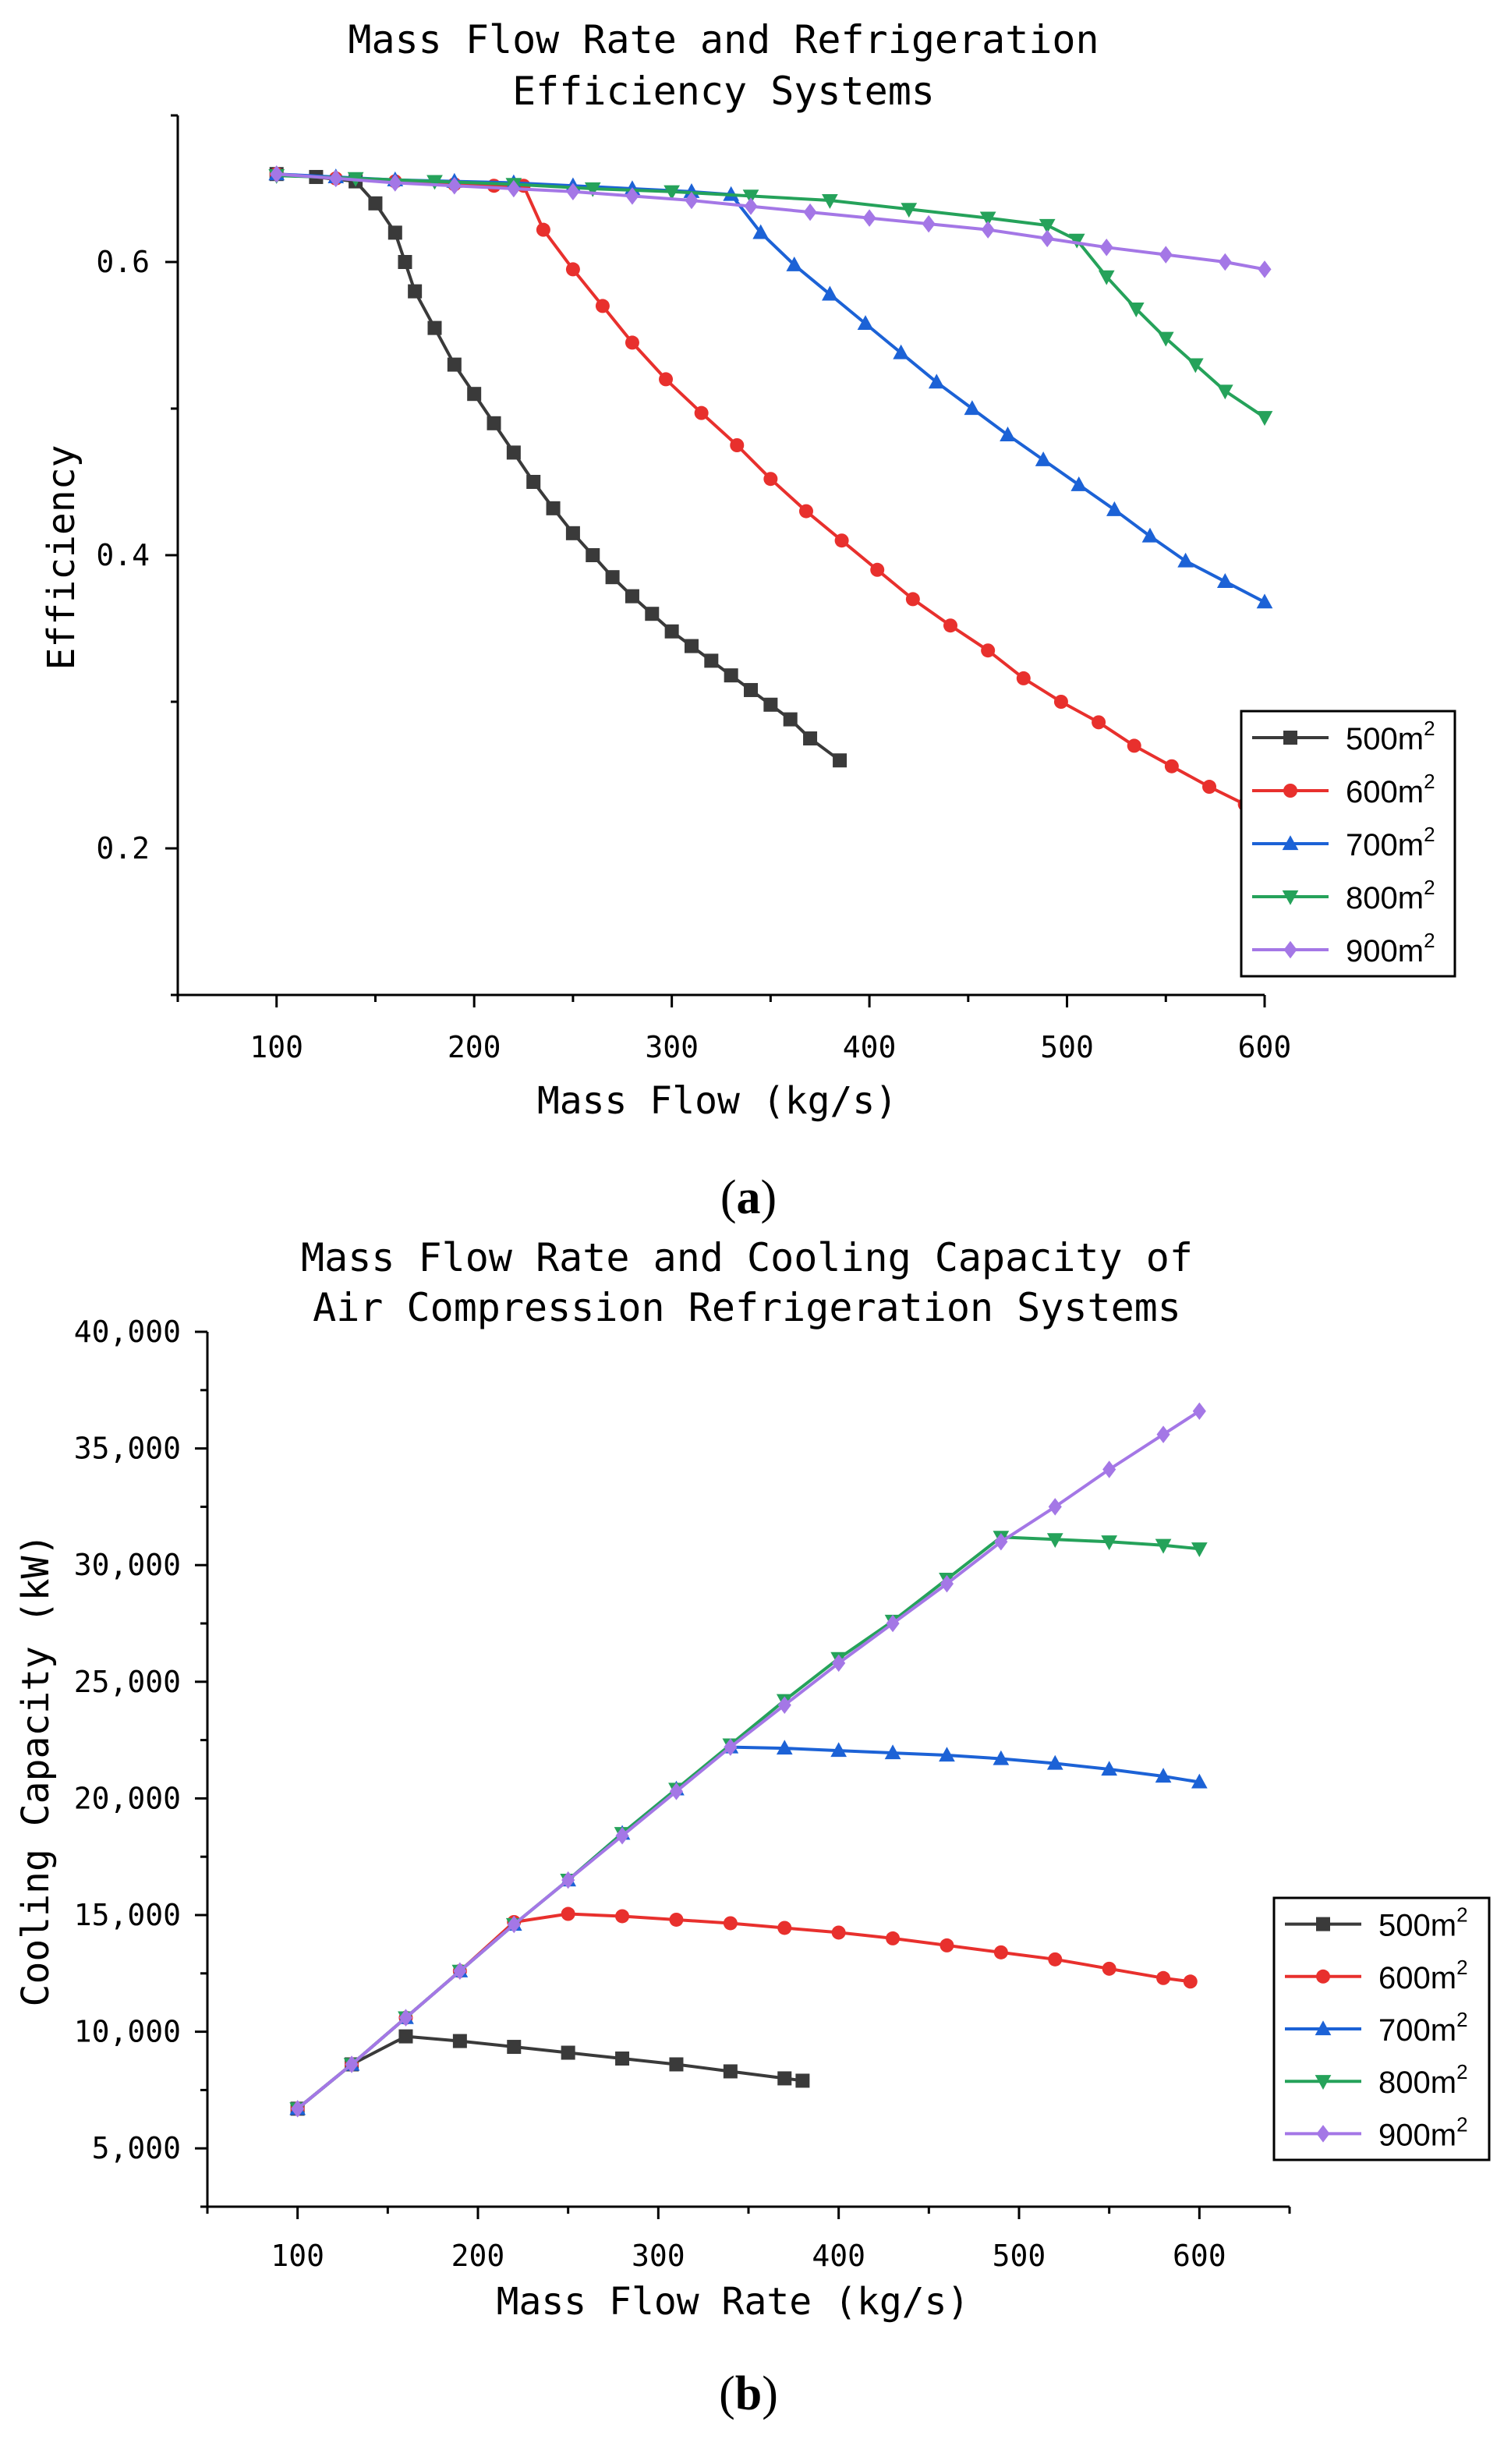 This screenshot has width=1511, height=2464. I want to click on legend-marker-800m2, so click(1290, 898).